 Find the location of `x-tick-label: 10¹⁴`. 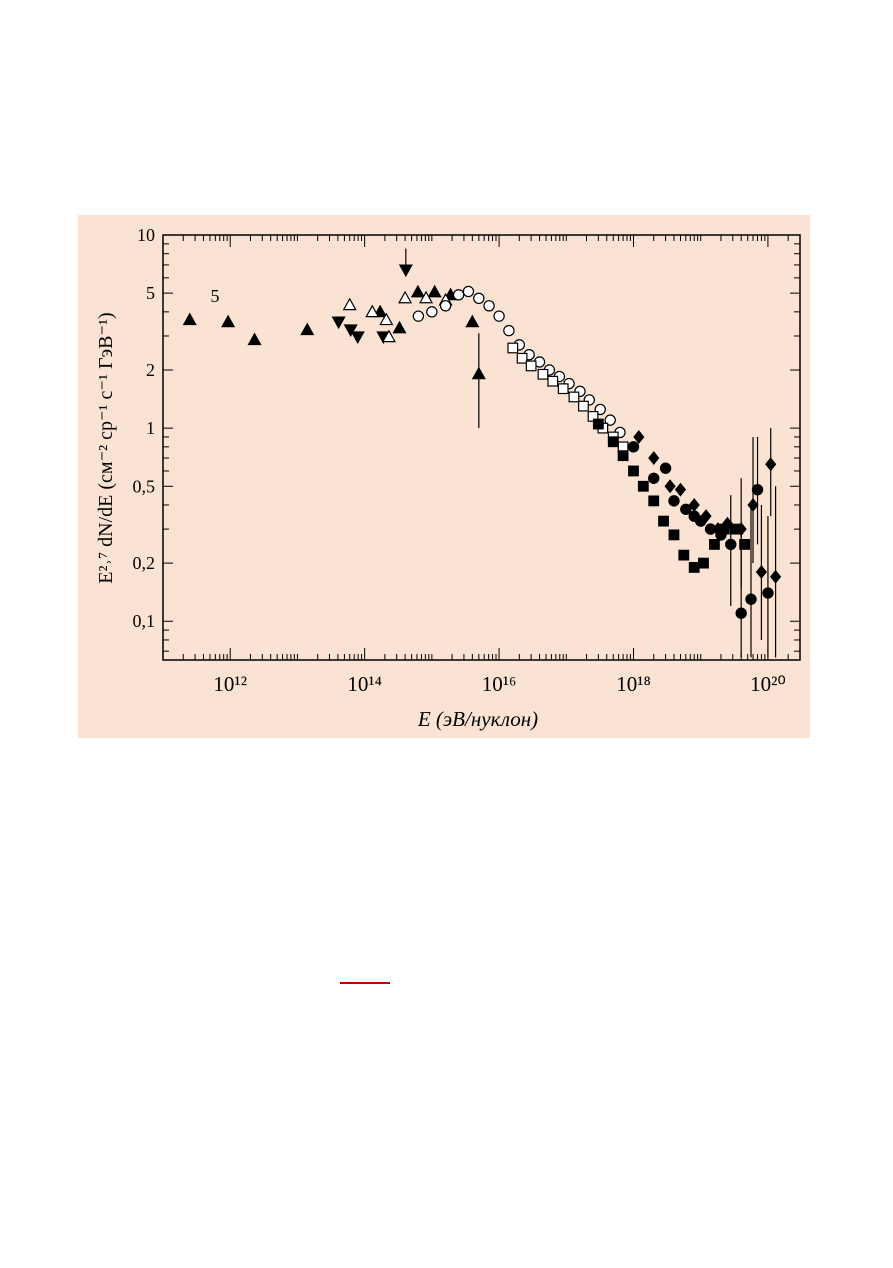

x-tick-label: 10¹⁴ is located at coordinates (364, 684).